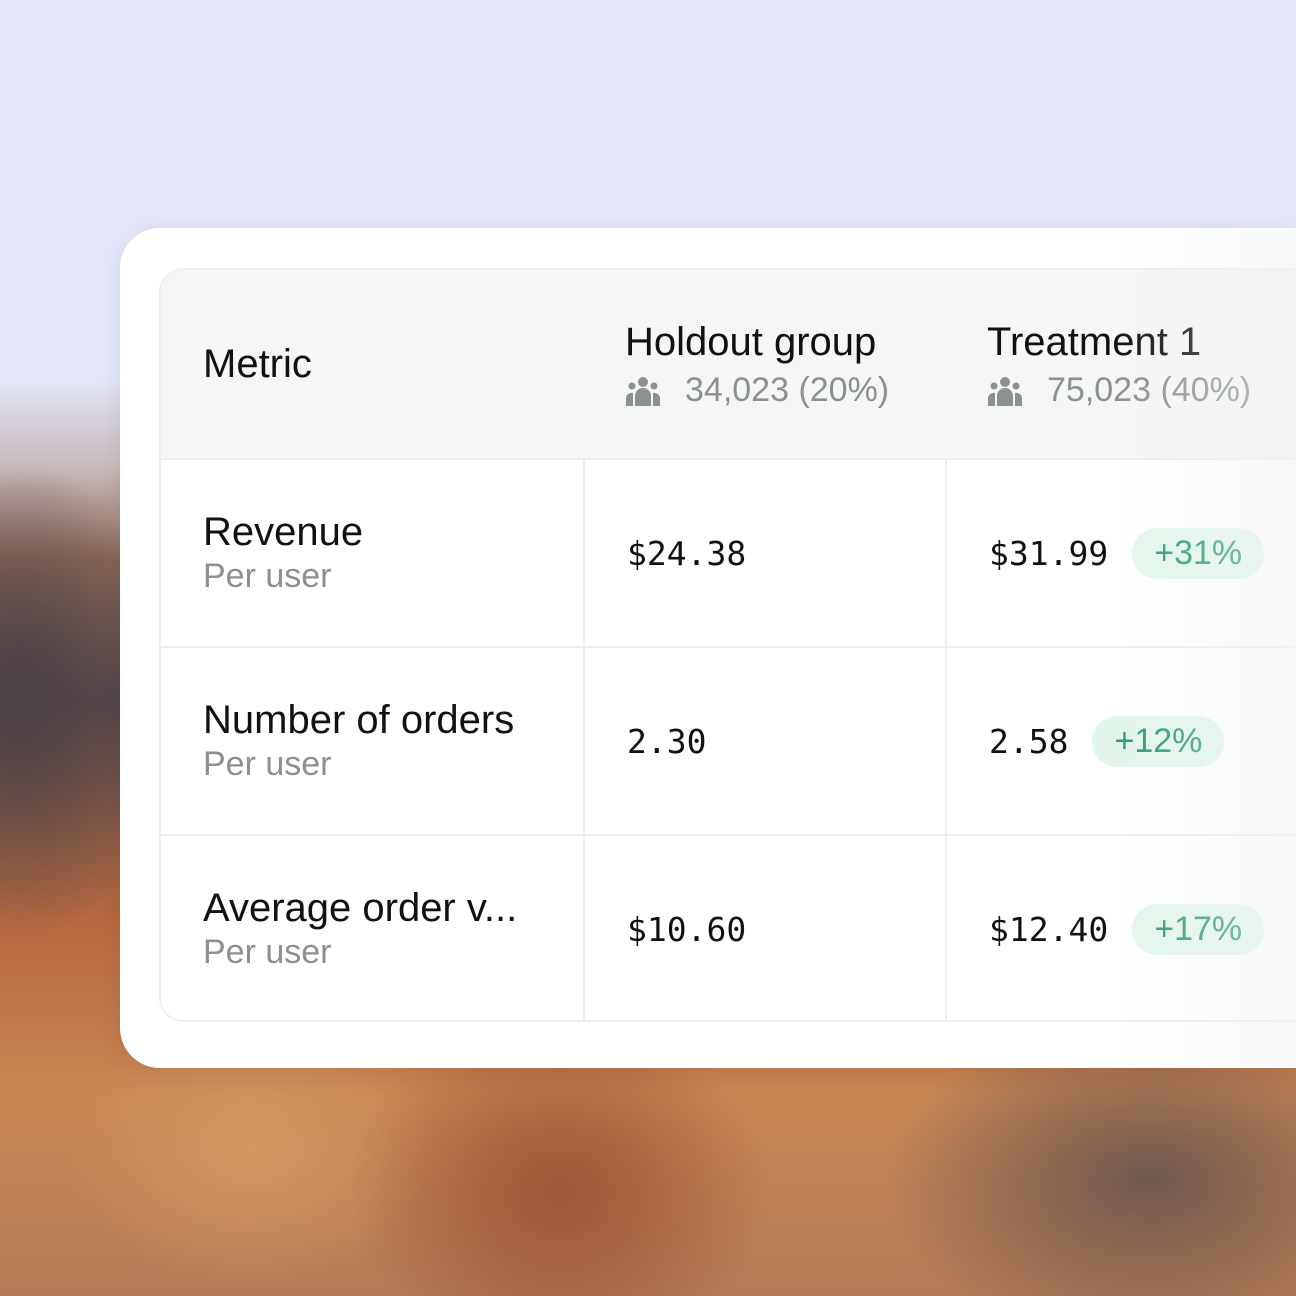 The height and width of the screenshot is (1296, 1296). I want to click on holdout-count: 34,023 (20%), so click(787, 390).